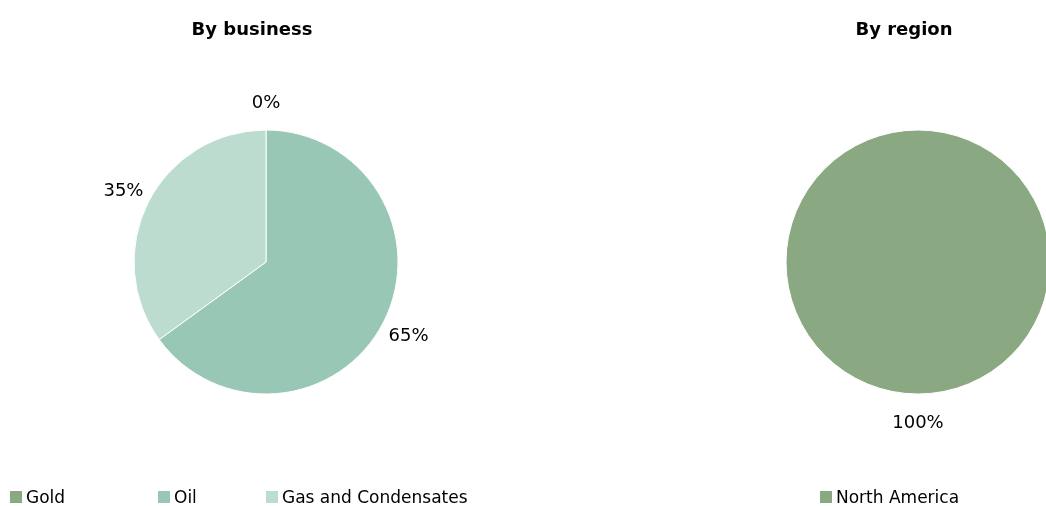  What do you see at coordinates (904, 28) in the screenshot?
I see `chart-title: By region` at bounding box center [904, 28].